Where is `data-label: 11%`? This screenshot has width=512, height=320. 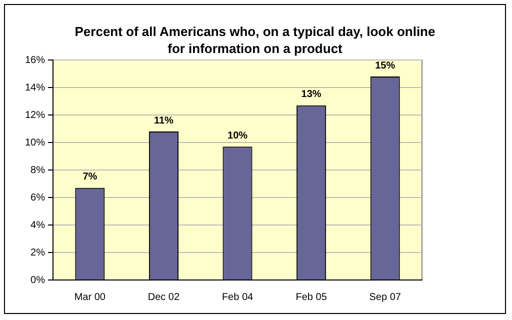 data-label: 11% is located at coordinates (164, 120).